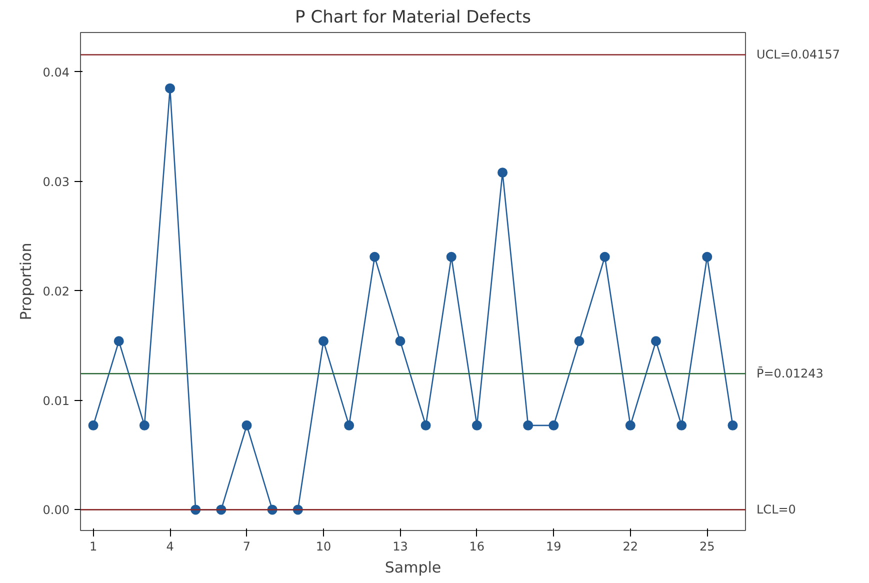 Image resolution: width=869 pixels, height=583 pixels. What do you see at coordinates (413, 567) in the screenshot?
I see `x-axis-title: Sample` at bounding box center [413, 567].